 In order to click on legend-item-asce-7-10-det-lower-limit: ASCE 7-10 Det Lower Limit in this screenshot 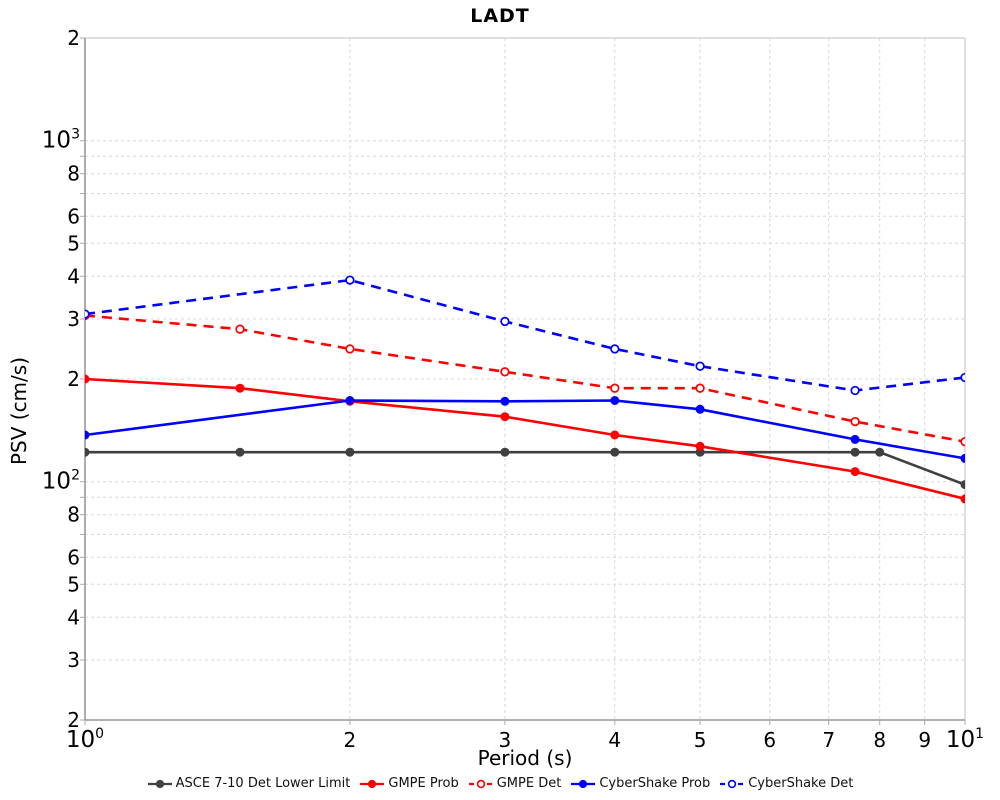, I will do `click(249, 783)`.